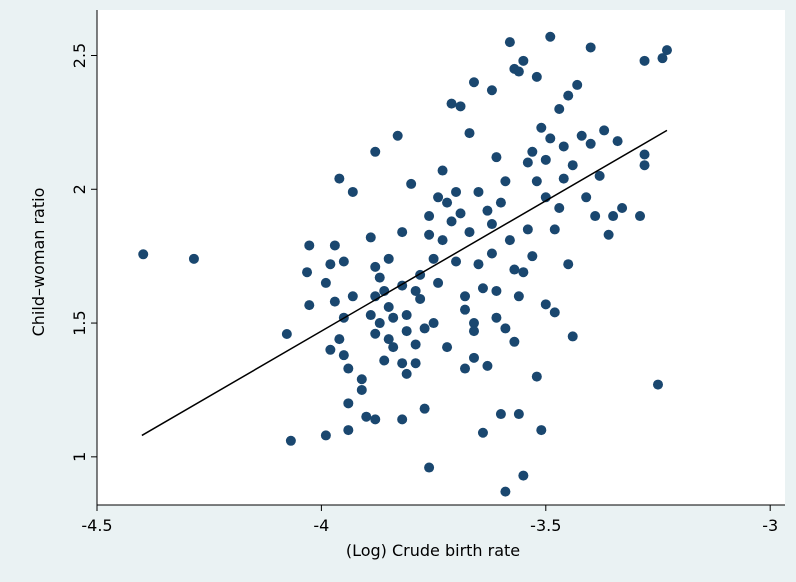  What do you see at coordinates (96, 525) in the screenshot?
I see `x-tick-label: -4.5` at bounding box center [96, 525].